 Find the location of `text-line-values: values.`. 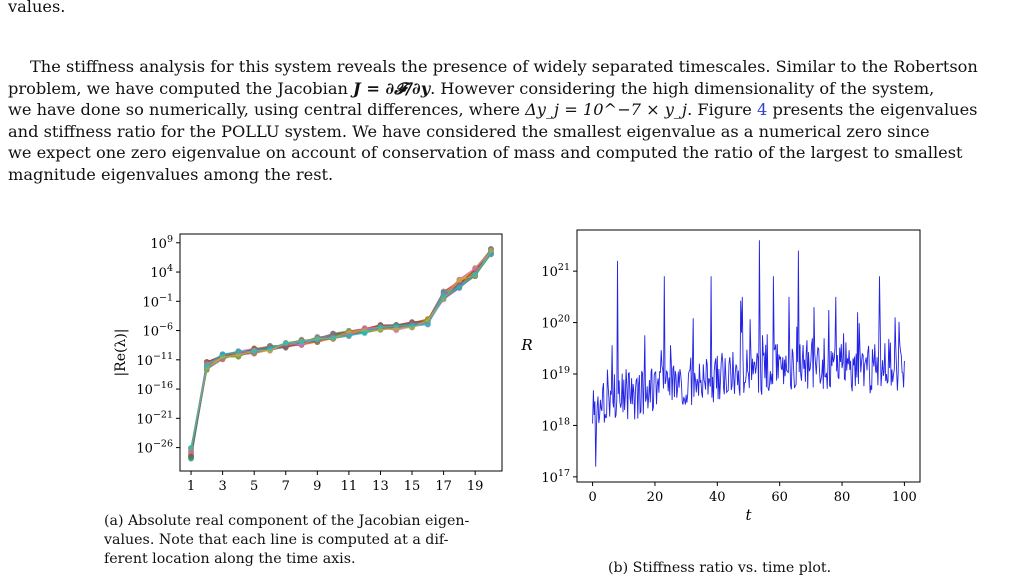

text-line-values: values. is located at coordinates (37, 8).